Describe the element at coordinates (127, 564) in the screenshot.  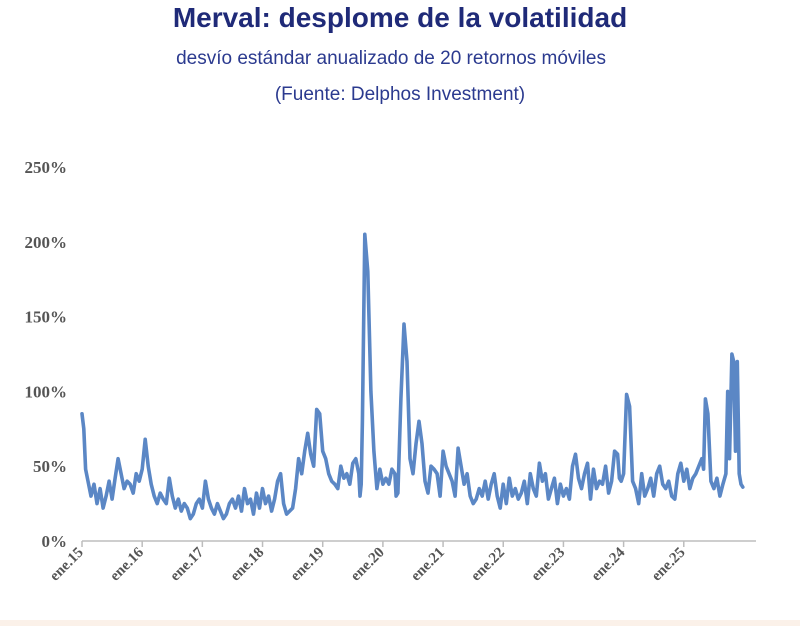
I see `x-tick-label: ene.16` at that location.